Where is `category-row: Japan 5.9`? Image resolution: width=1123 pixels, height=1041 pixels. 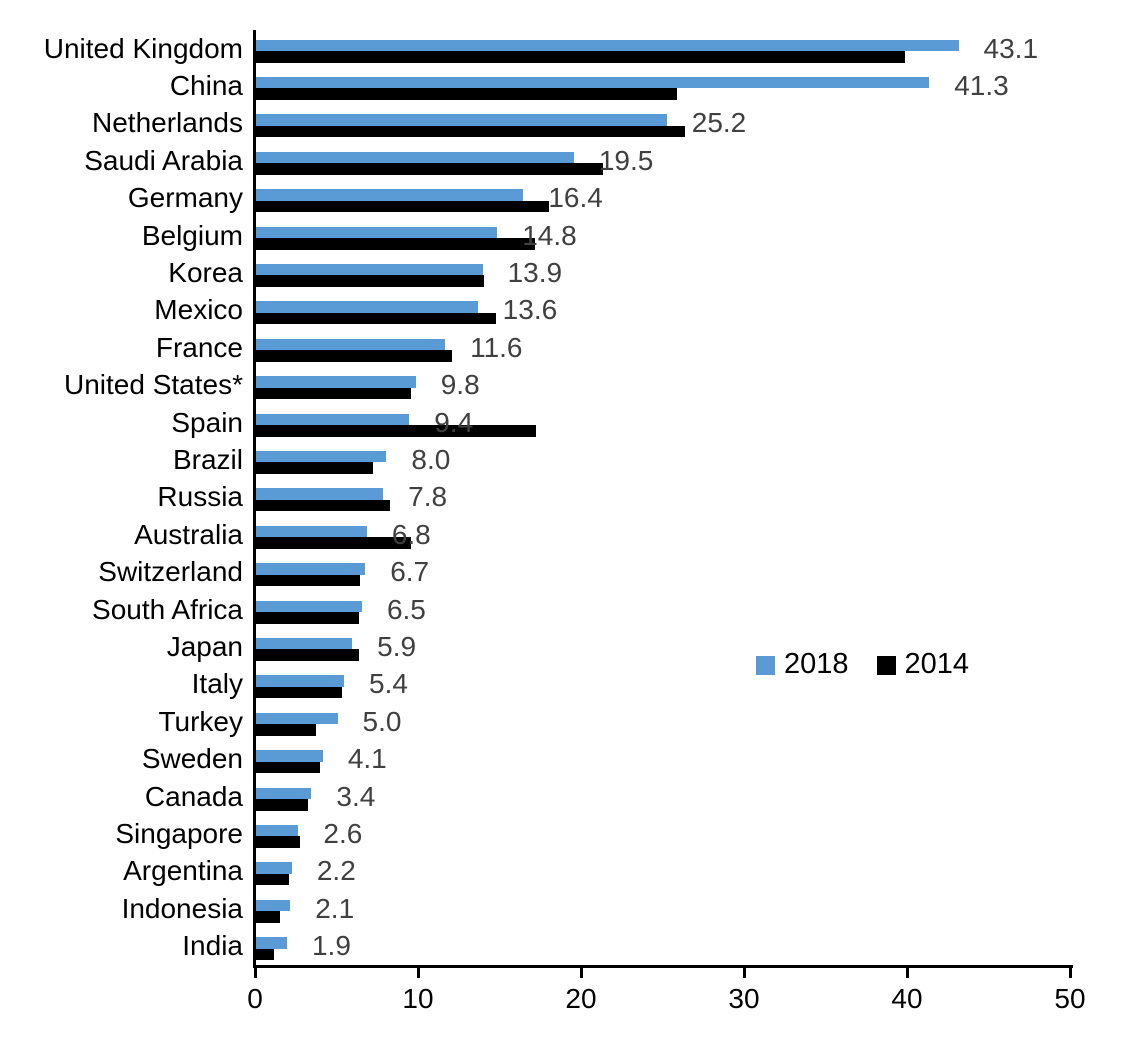 category-row: Japan 5.9 is located at coordinates (561, 646).